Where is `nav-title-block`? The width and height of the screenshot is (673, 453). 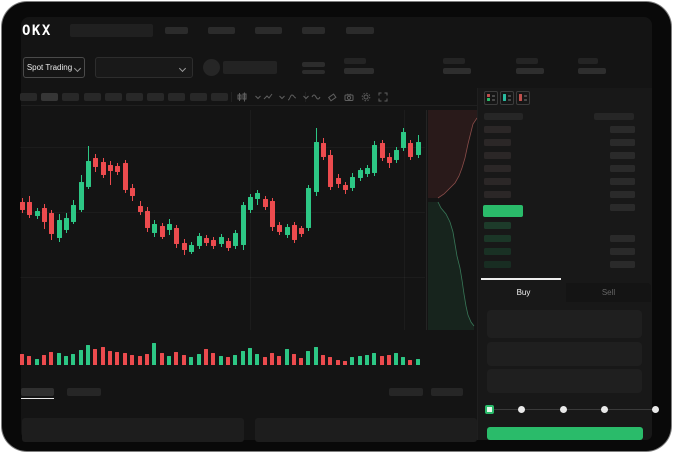
nav-title-block is located at coordinates (111, 30).